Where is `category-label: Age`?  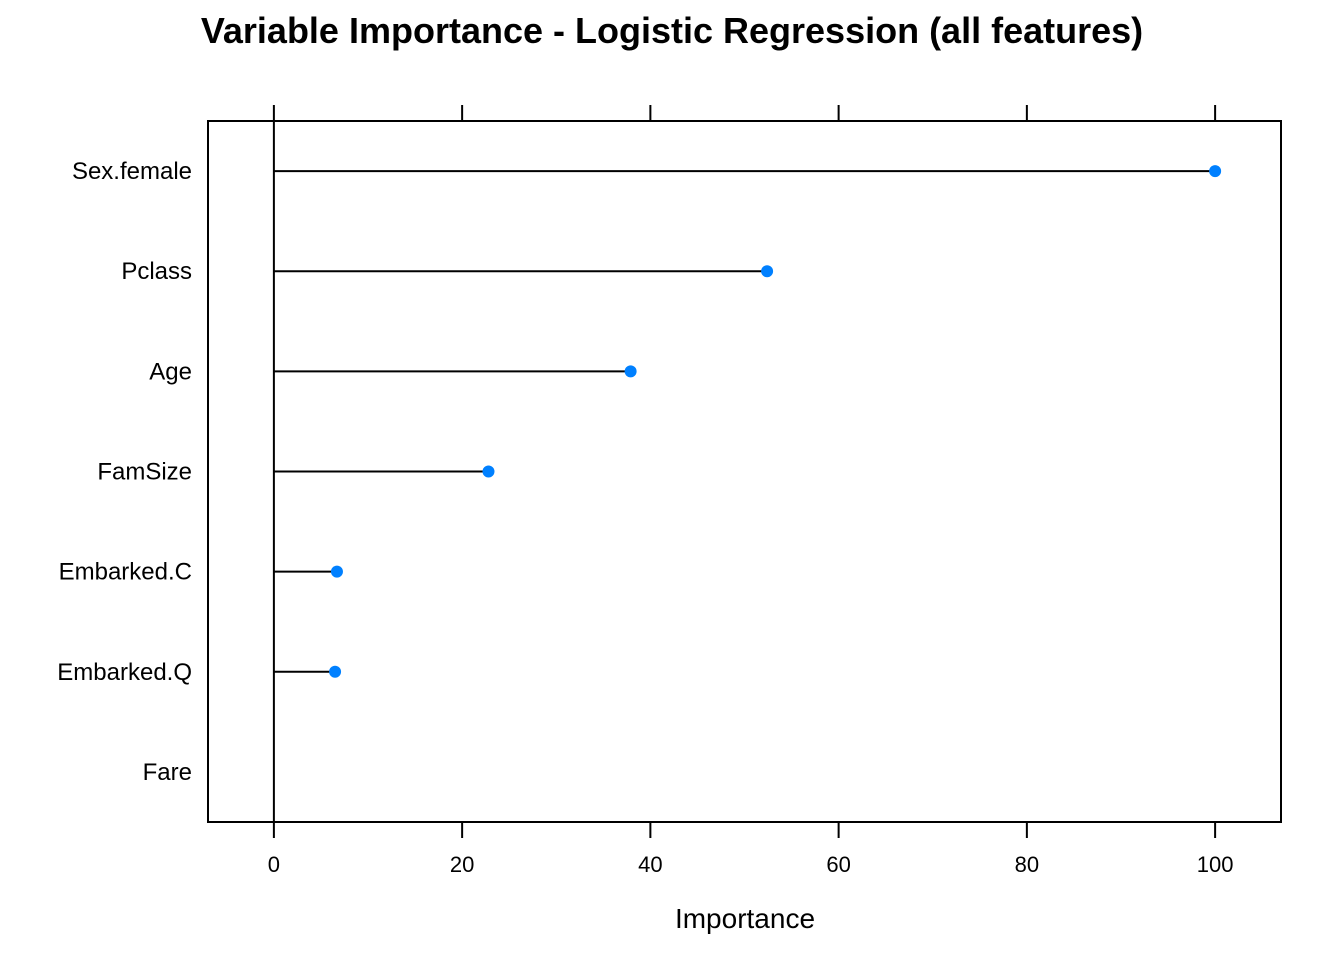
category-label: Age is located at coordinates (170, 371).